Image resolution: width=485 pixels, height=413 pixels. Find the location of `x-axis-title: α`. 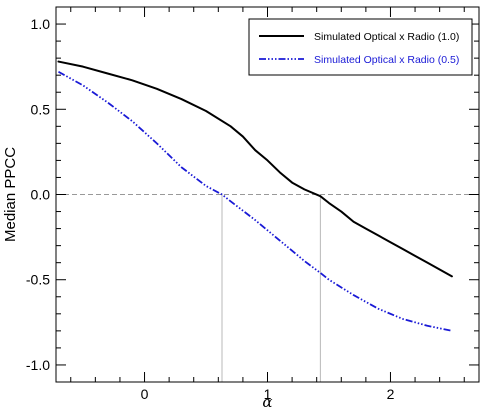

x-axis-title: α is located at coordinates (267, 402).